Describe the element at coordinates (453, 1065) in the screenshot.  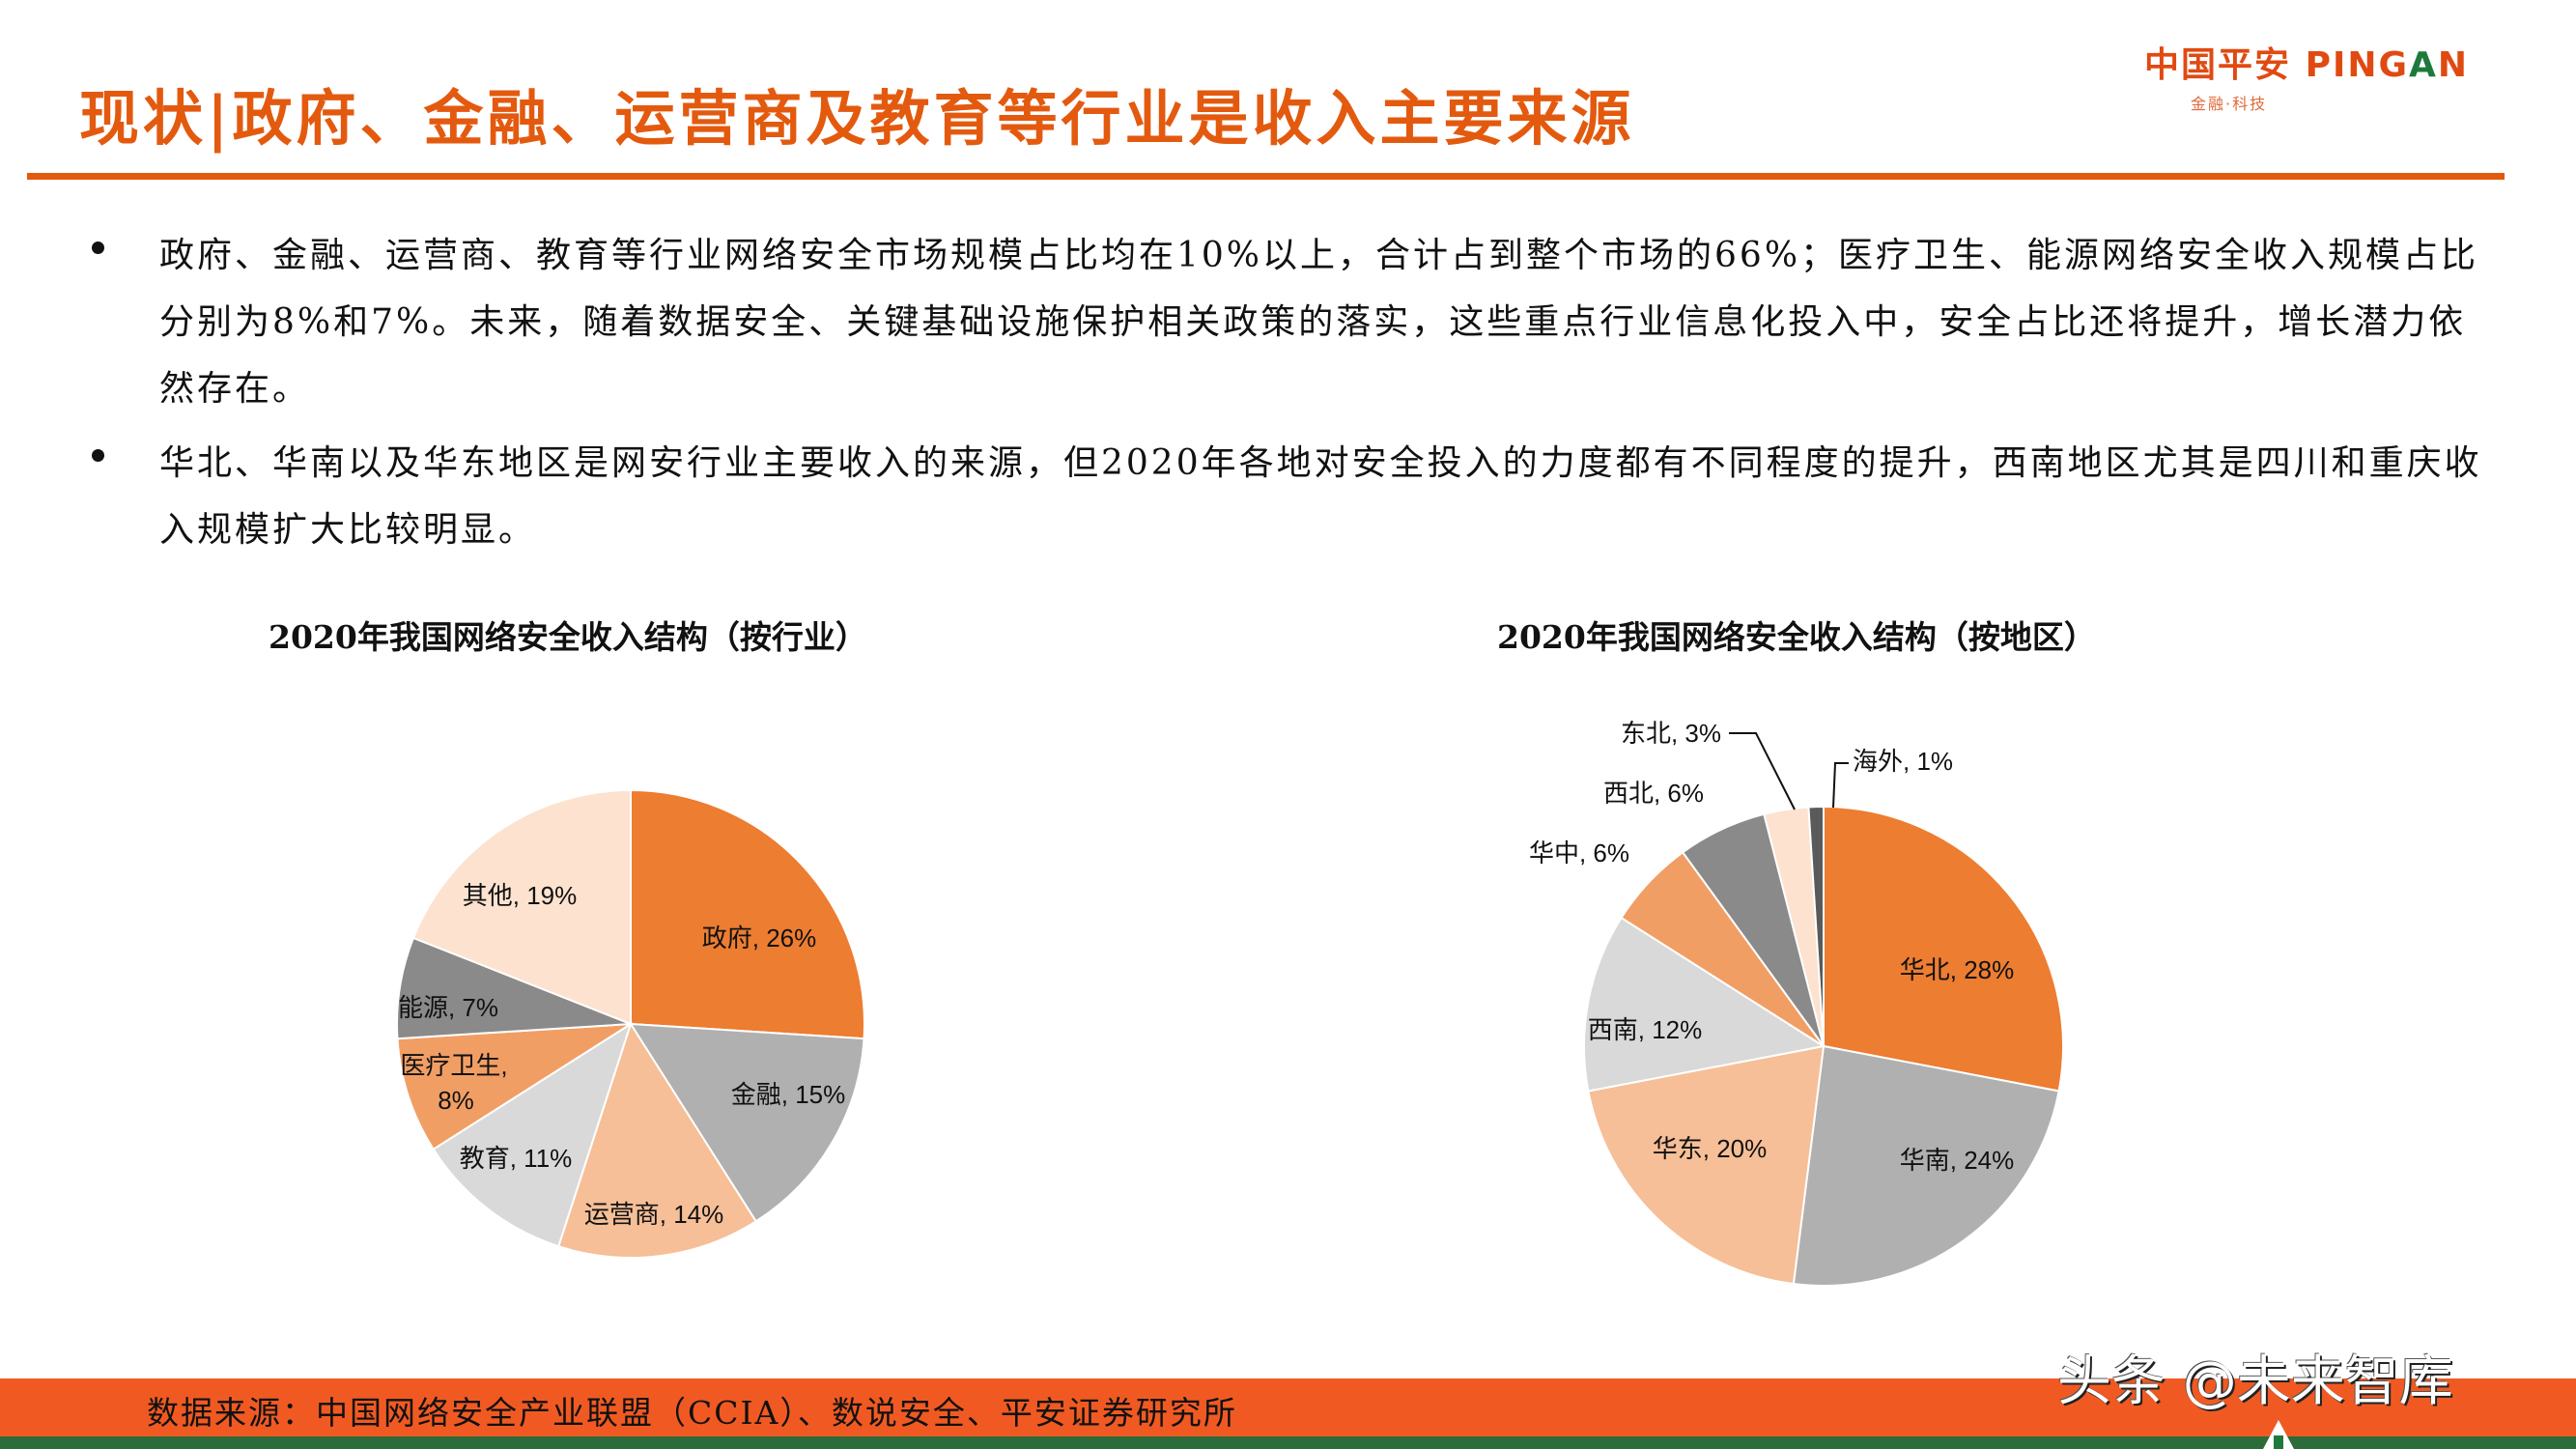
I see `pie-data-label: 医疗卫生,` at that location.